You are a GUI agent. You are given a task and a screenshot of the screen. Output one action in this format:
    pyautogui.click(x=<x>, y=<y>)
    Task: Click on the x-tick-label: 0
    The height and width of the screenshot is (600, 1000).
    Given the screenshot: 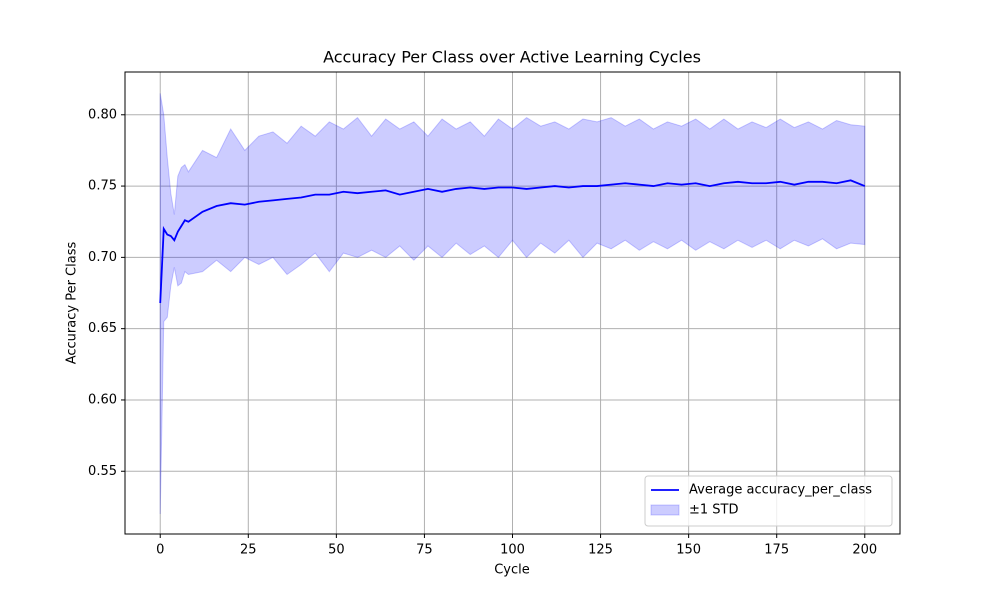 What is the action you would take?
    pyautogui.click(x=160, y=550)
    